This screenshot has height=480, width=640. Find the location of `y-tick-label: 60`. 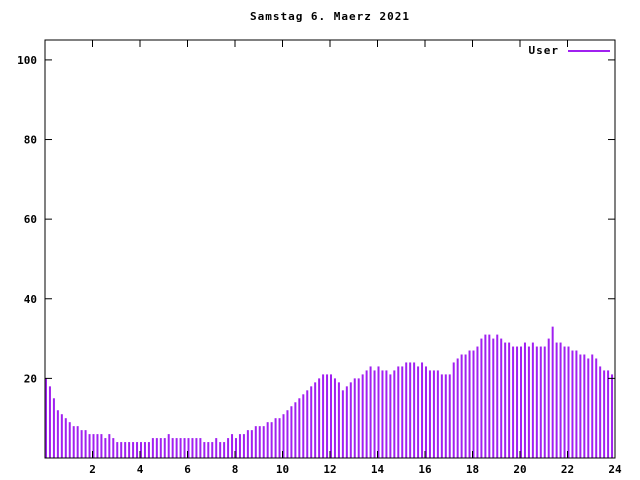

y-tick-label: 60 is located at coordinates (30, 219).